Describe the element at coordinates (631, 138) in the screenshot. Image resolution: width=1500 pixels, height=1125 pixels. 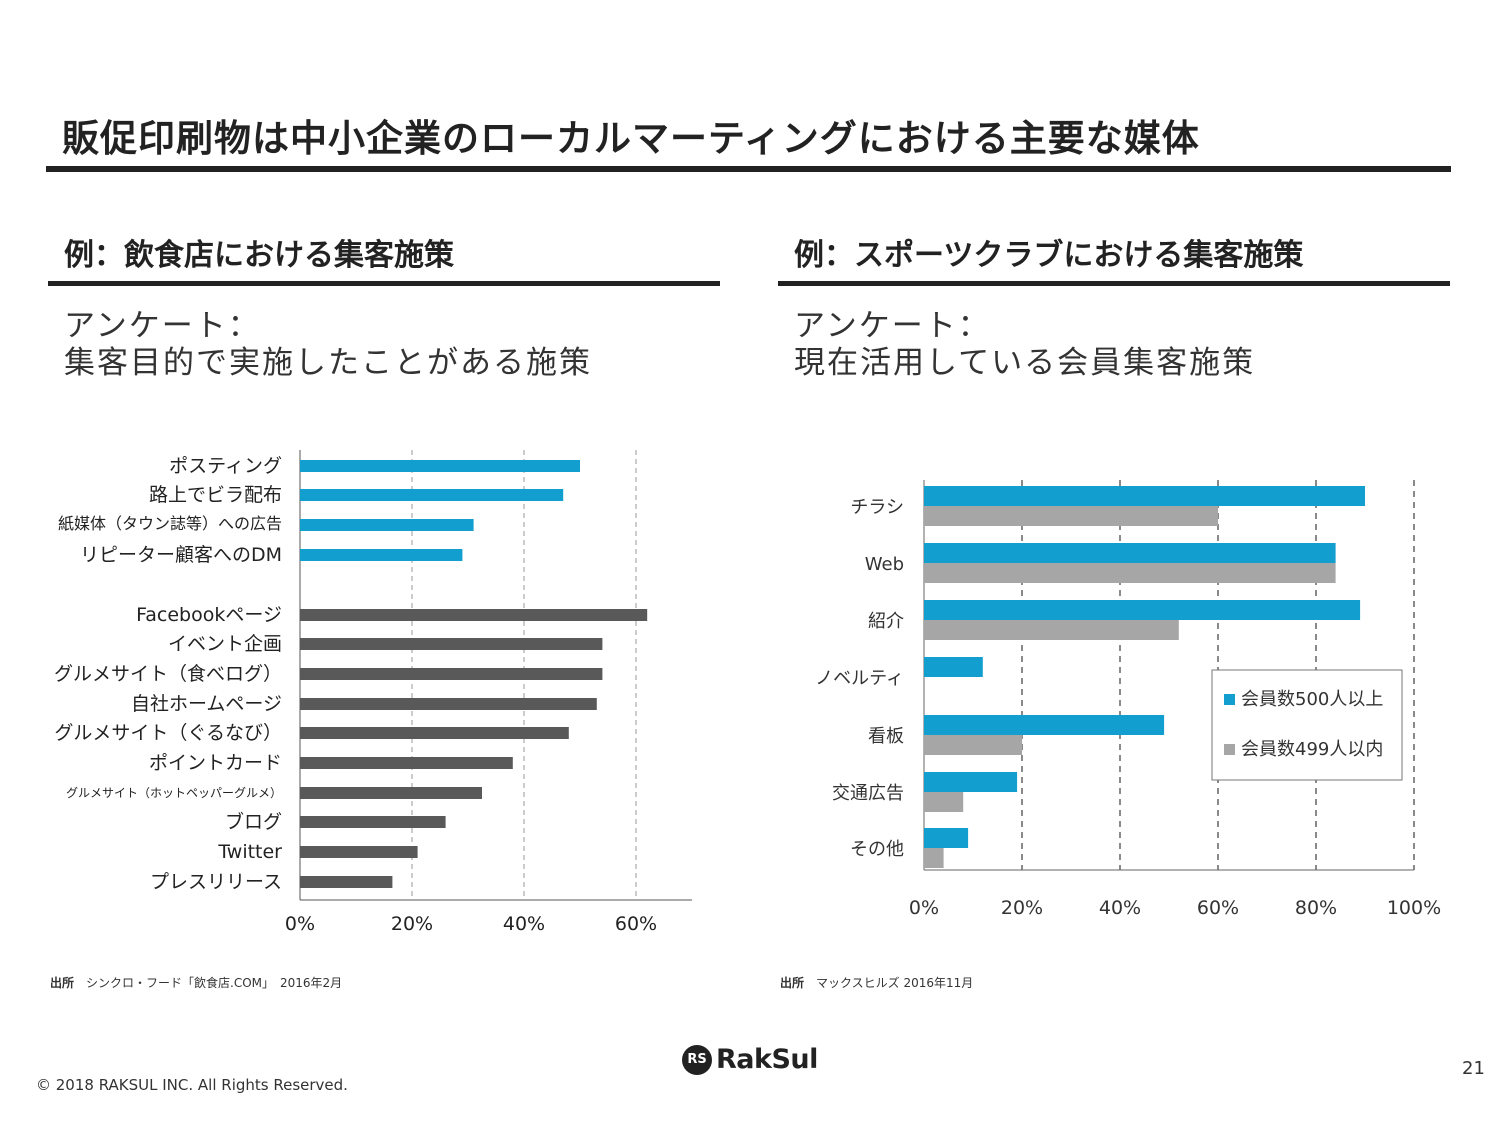
I see `slide-title: 販促印刷物は中小企業のローカルマーティングにおける主要な媒体` at that location.